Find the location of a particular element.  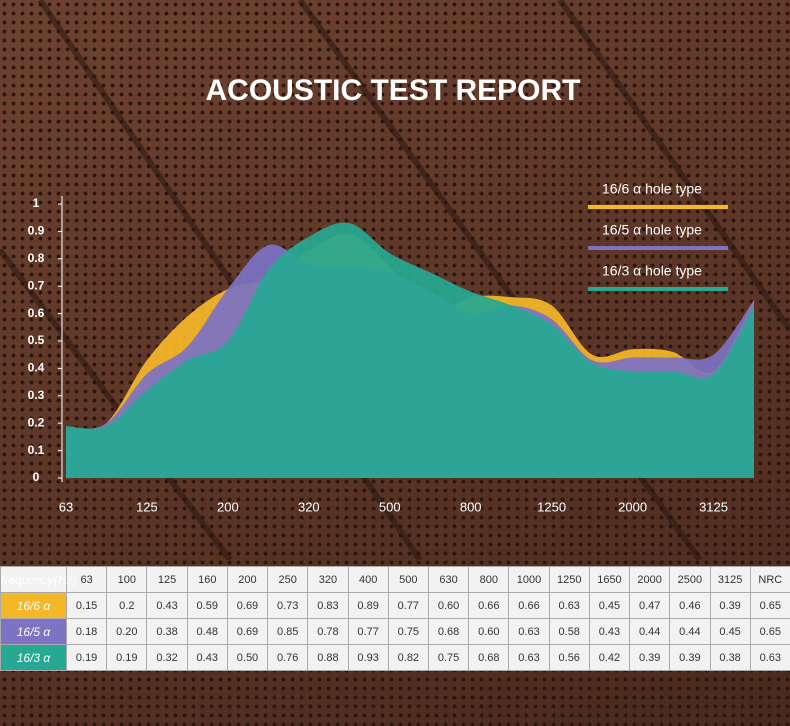

table-cell: 0.19 is located at coordinates (86, 657).